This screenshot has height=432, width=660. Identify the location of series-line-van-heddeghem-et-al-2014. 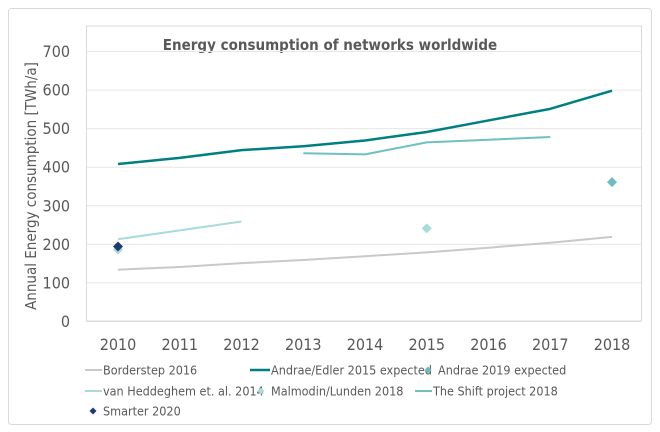
(179, 230).